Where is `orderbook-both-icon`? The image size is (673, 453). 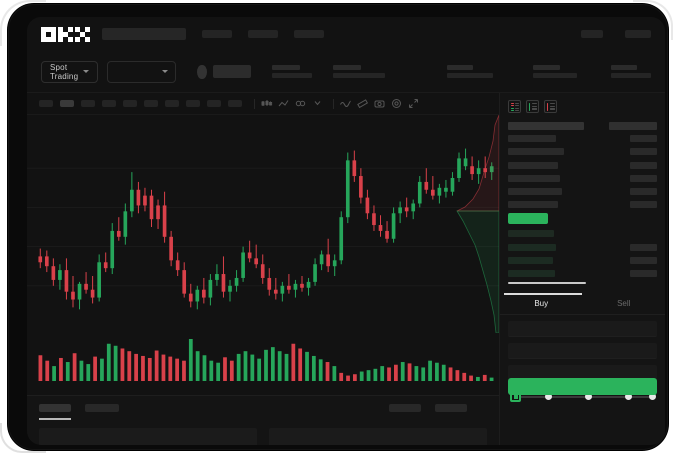
orderbook-both-icon is located at coordinates (514, 106).